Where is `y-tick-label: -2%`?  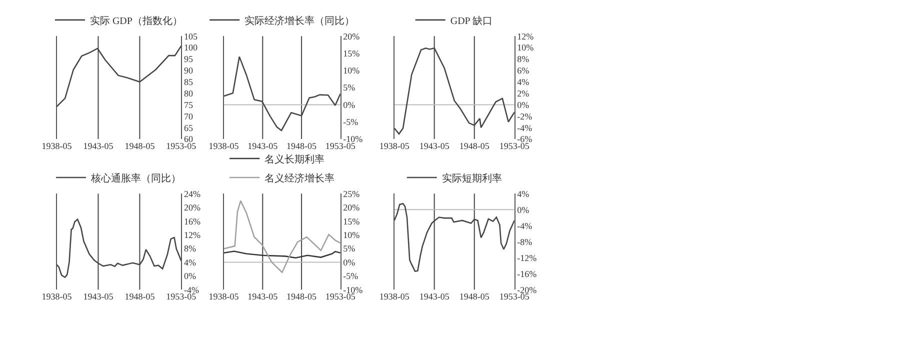 y-tick-label: -2% is located at coordinates (525, 116).